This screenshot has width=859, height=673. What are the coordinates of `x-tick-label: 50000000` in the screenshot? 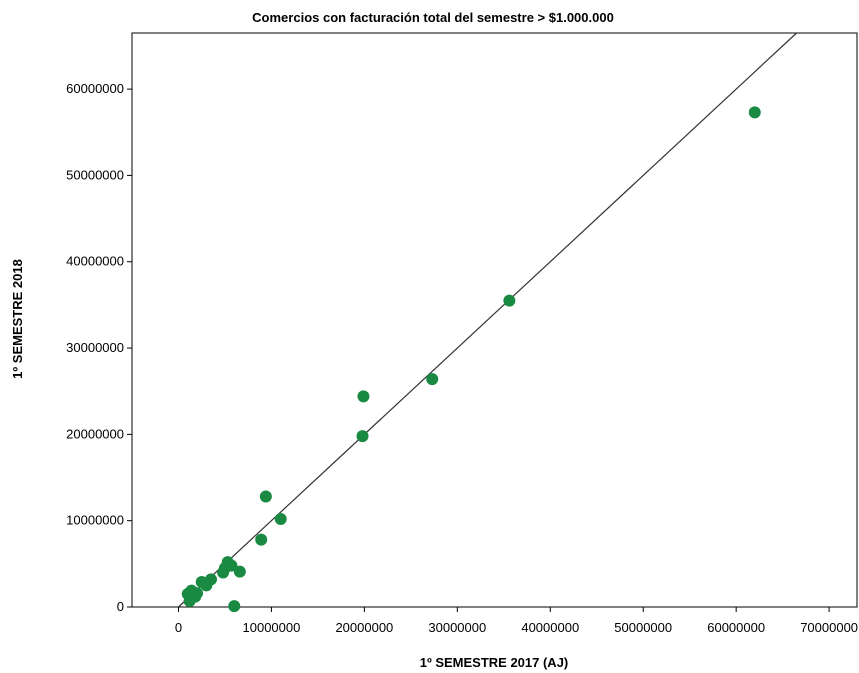 It's located at (643, 627).